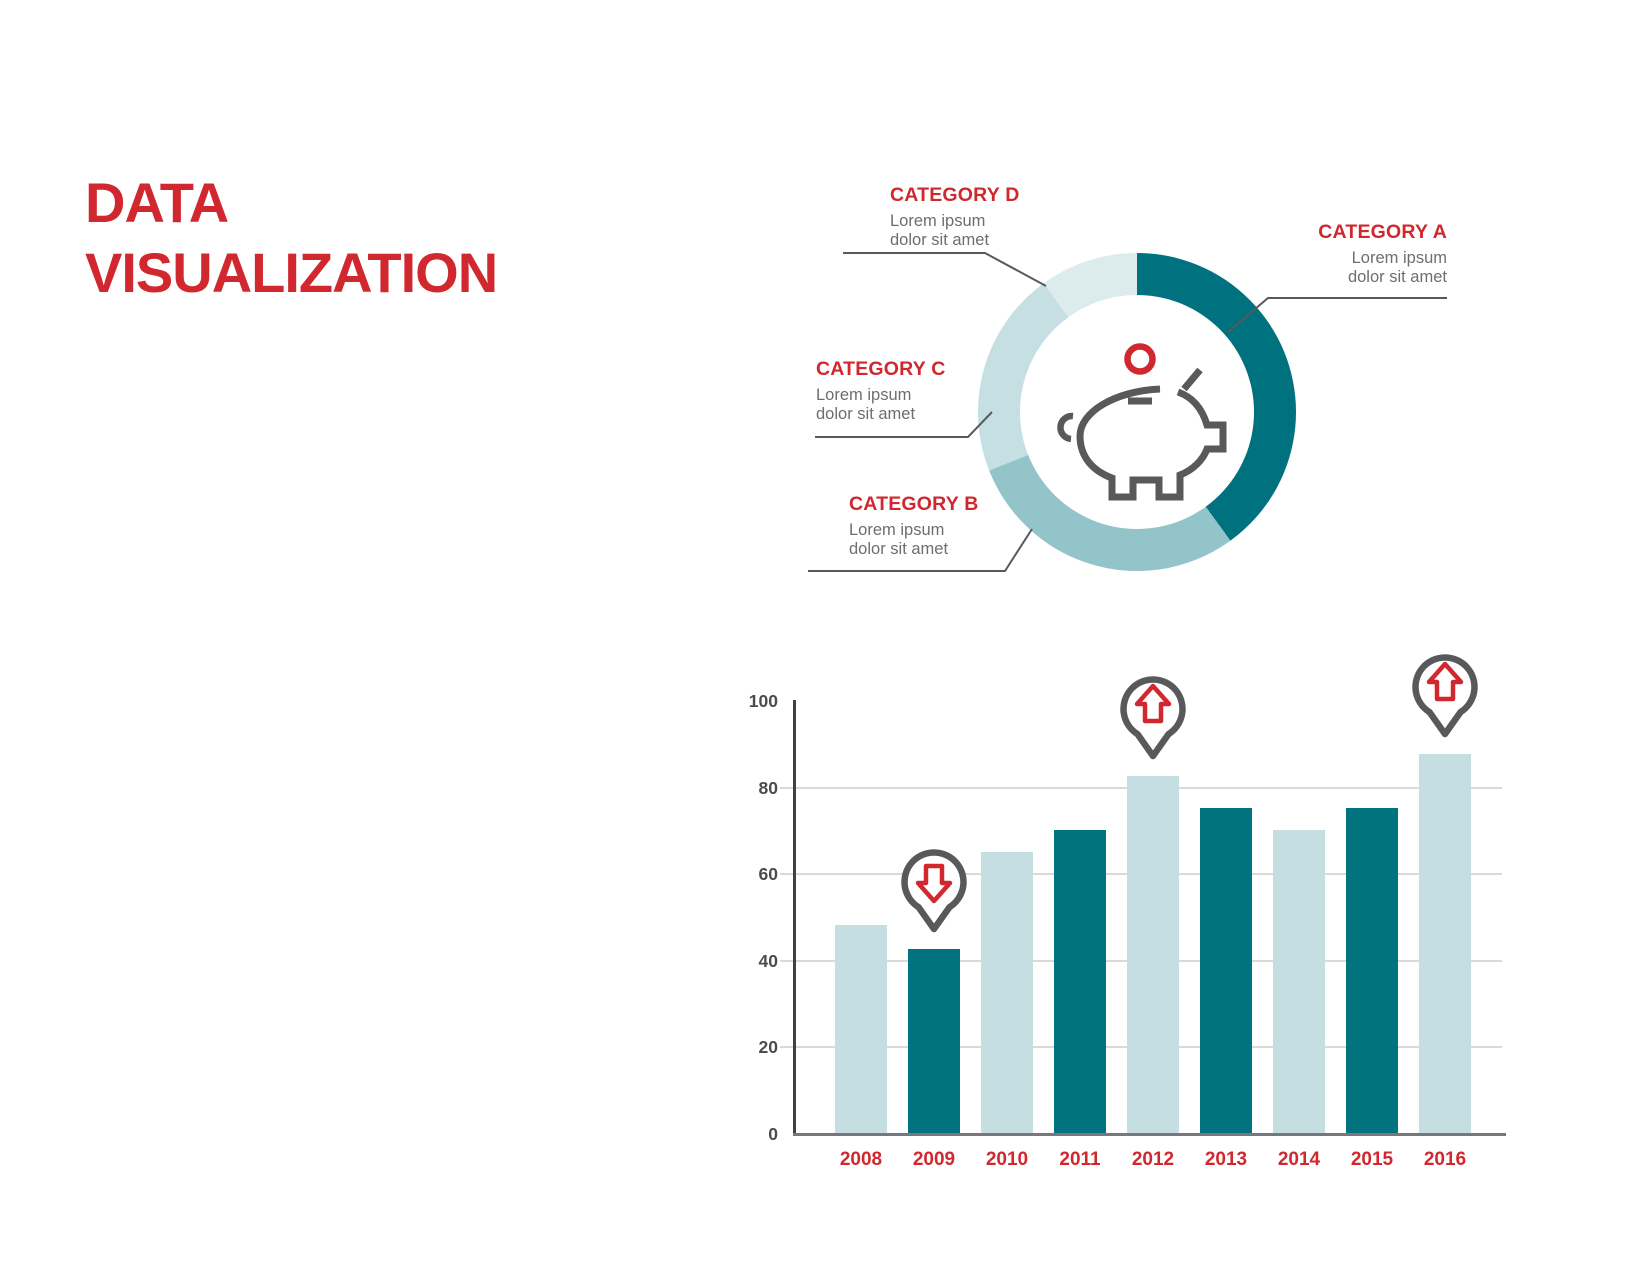 This screenshot has width=1650, height=1275. I want to click on x-label-2014: 2014, so click(1299, 1159).